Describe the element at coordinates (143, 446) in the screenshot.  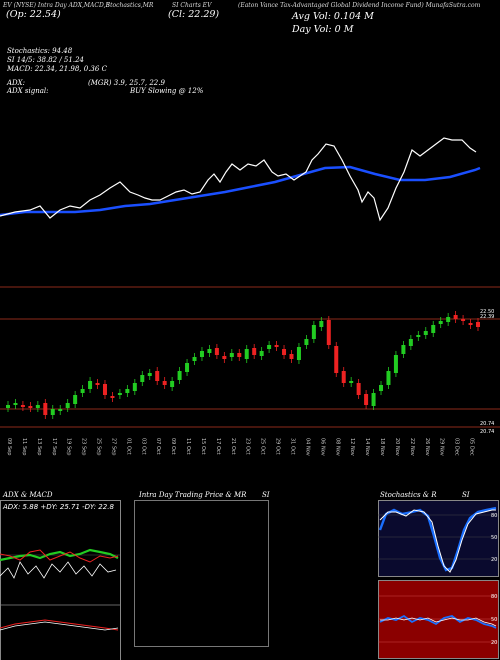
I see `date-tick: 03 Oct` at that location.